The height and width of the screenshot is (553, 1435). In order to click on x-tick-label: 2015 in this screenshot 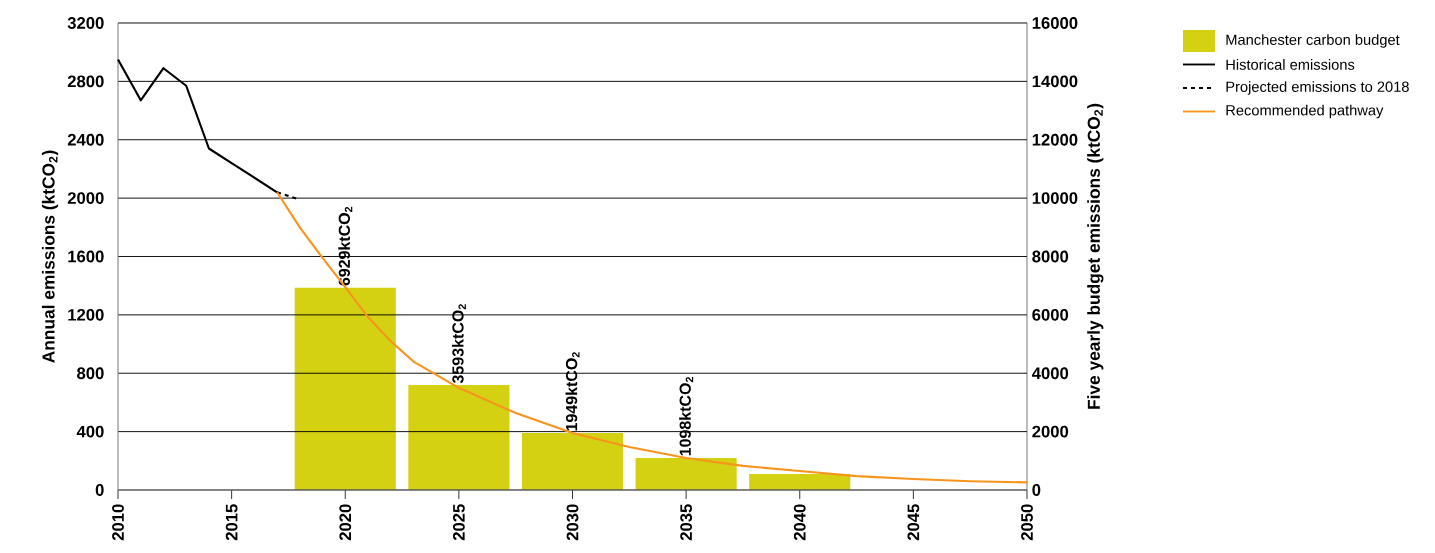, I will do `click(231, 522)`.